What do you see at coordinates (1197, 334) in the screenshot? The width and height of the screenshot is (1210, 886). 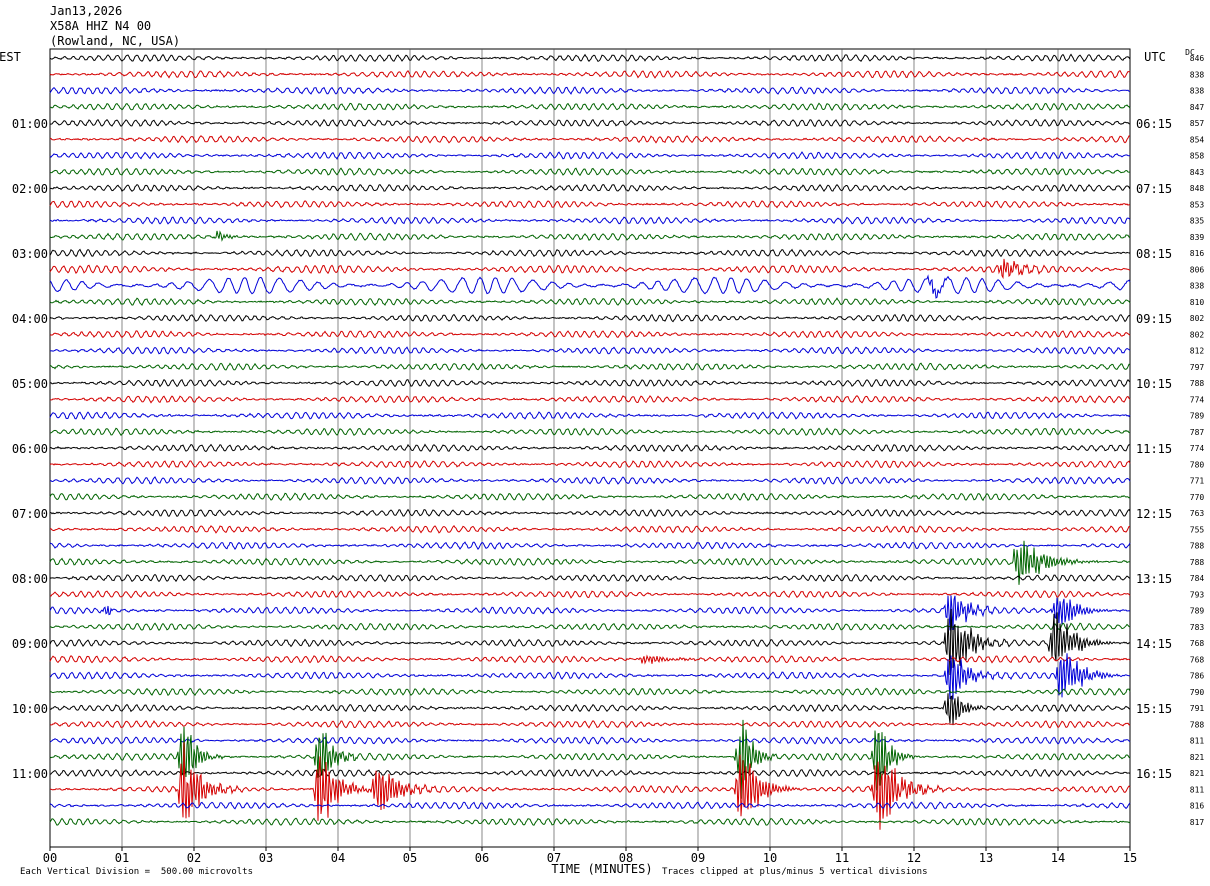 I see `dc-value: 802` at bounding box center [1197, 334].